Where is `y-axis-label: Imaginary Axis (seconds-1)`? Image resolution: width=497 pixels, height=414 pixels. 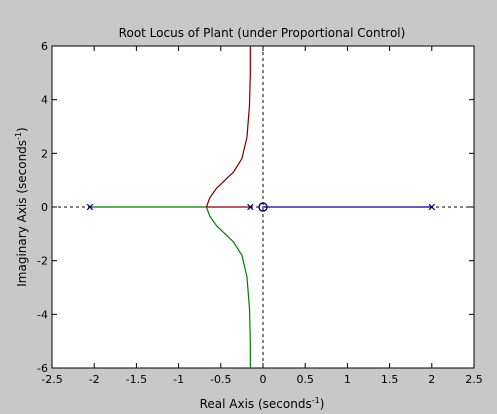 y-axis-label: Imaginary Axis (seconds-1) is located at coordinates (21, 206).